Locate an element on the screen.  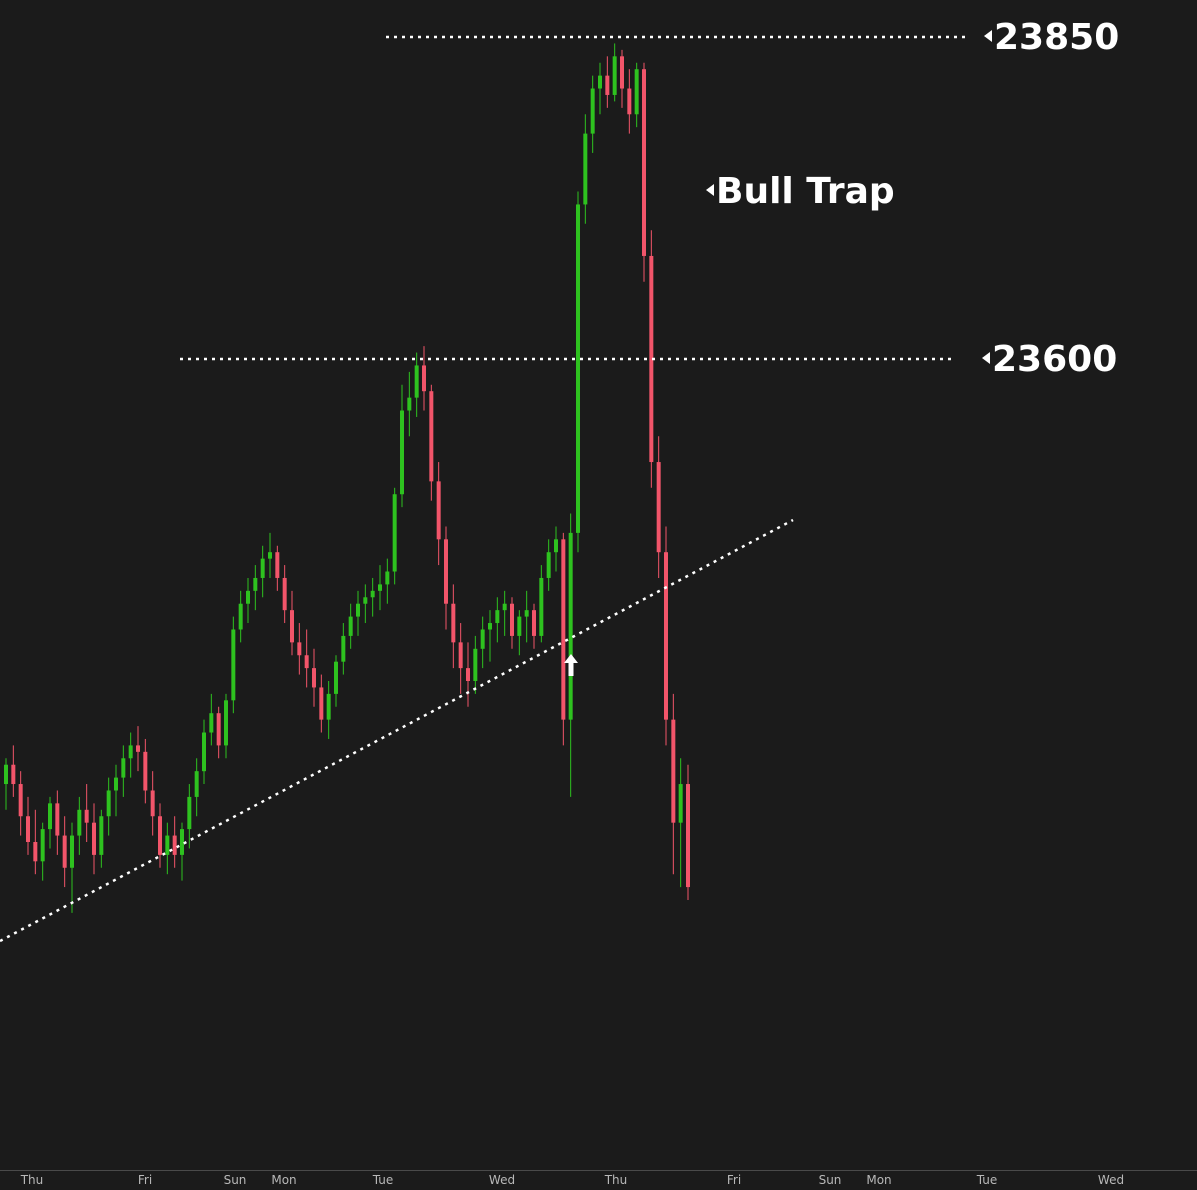
x-tick-label: Sun is located at coordinates (830, 1180).